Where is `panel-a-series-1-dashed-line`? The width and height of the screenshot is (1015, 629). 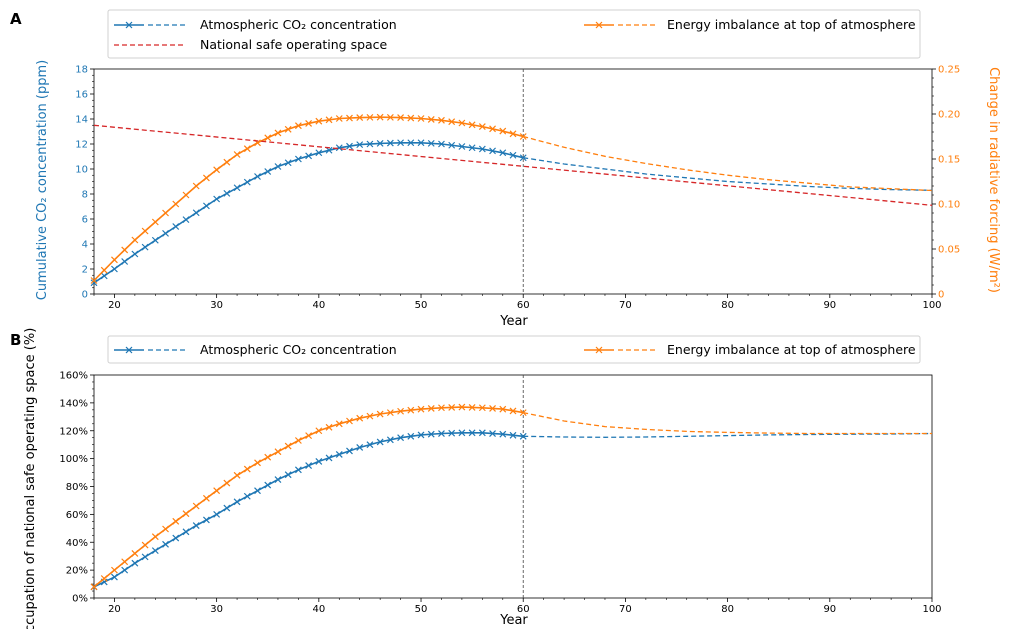
panel-a-series-1-dashed-line is located at coordinates (728, 163).